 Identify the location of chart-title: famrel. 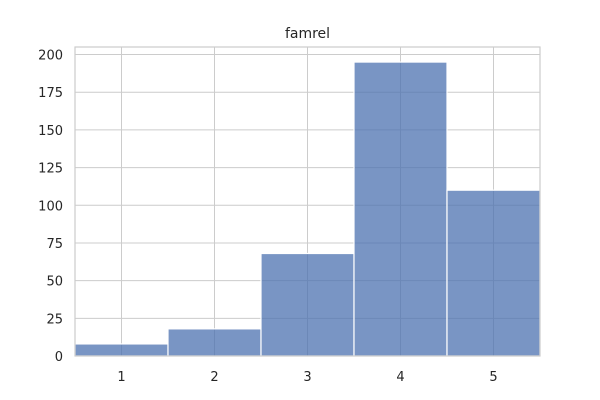
(307, 34).